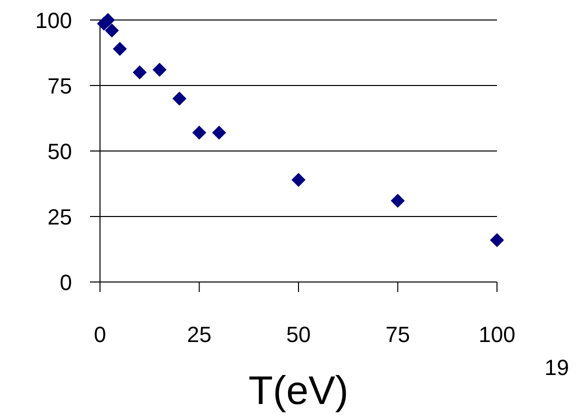 Image resolution: width=583 pixels, height=416 pixels. What do you see at coordinates (398, 334) in the screenshot?
I see `x-tick-label: 75` at bounding box center [398, 334].